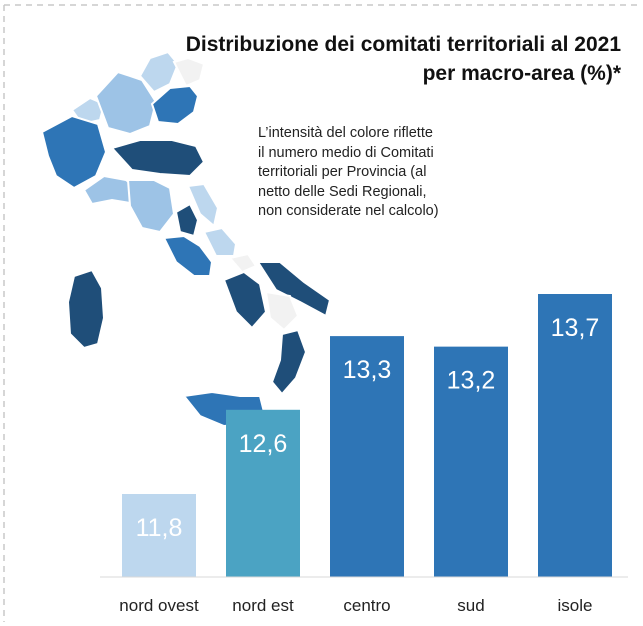 The height and width of the screenshot is (626, 643). I want to click on map-region-campania, so click(245, 300).